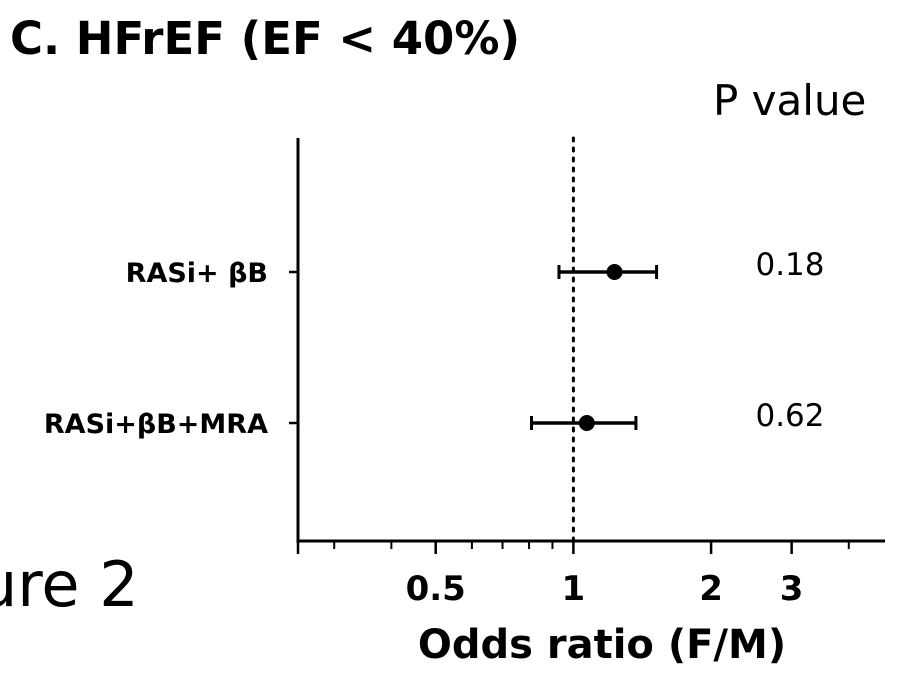 The width and height of the screenshot is (910, 677). What do you see at coordinates (265, 38) in the screenshot?
I see `panel-title: C. HFrEF (EF < 40%)` at bounding box center [265, 38].